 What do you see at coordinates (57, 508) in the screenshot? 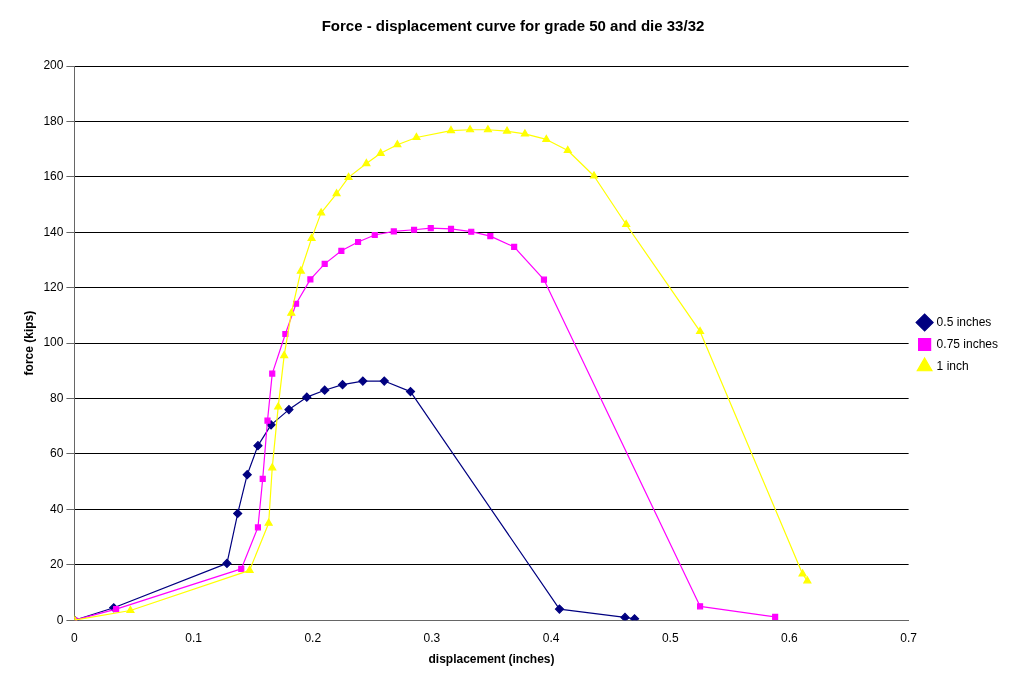
I see `y-tick-label: 40` at bounding box center [57, 508].